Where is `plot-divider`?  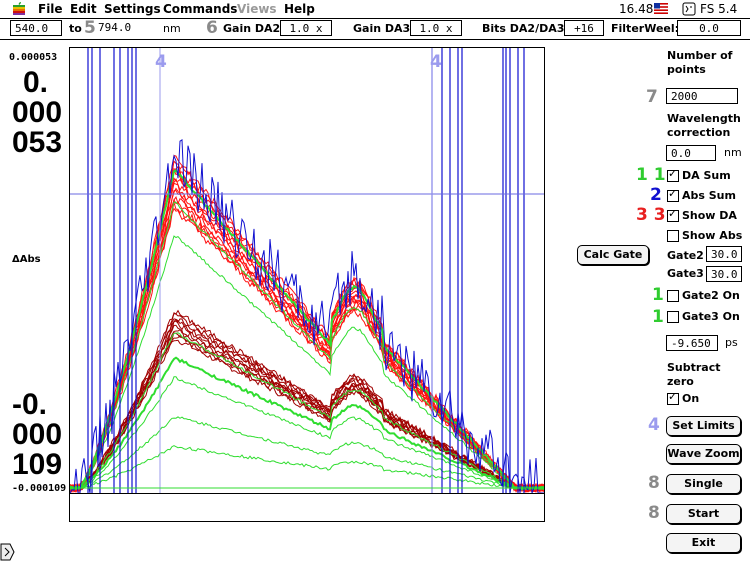 plot-divider is located at coordinates (307, 493).